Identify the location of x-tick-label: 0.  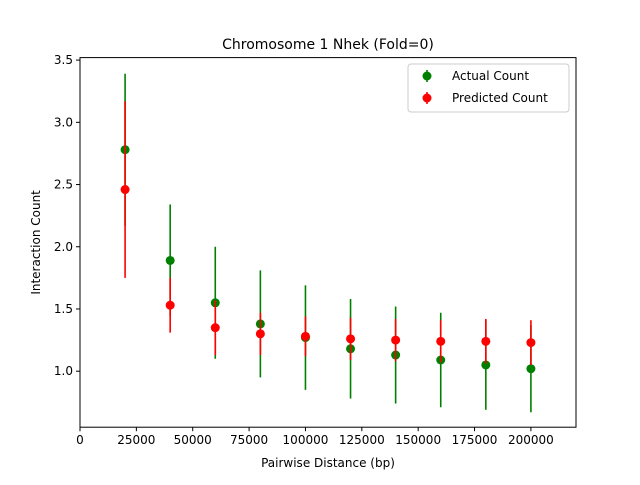
(80, 440).